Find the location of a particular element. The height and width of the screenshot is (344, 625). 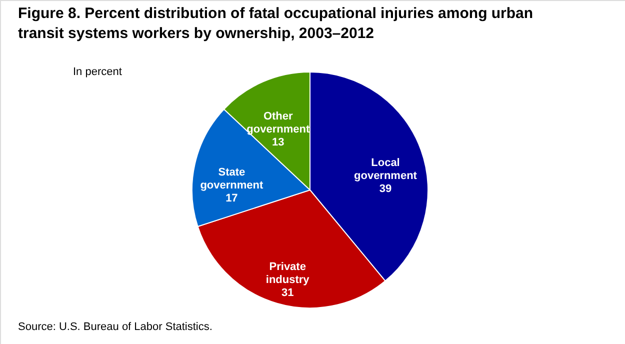

data-label: 17 is located at coordinates (232, 198).